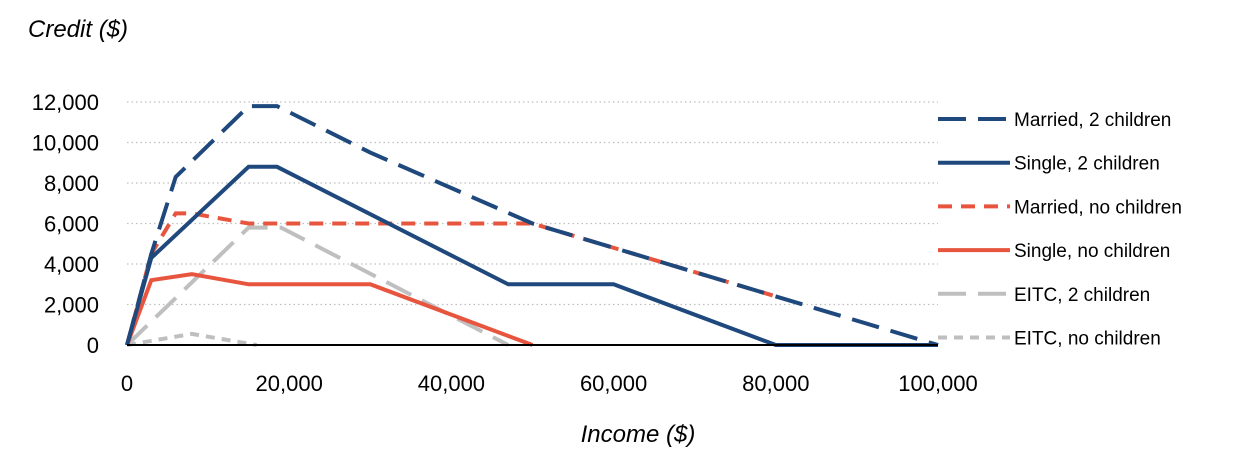 Image resolution: width=1237 pixels, height=451 pixels. Describe the element at coordinates (613, 383) in the screenshot. I see `x-tick-label: 60,000` at that location.